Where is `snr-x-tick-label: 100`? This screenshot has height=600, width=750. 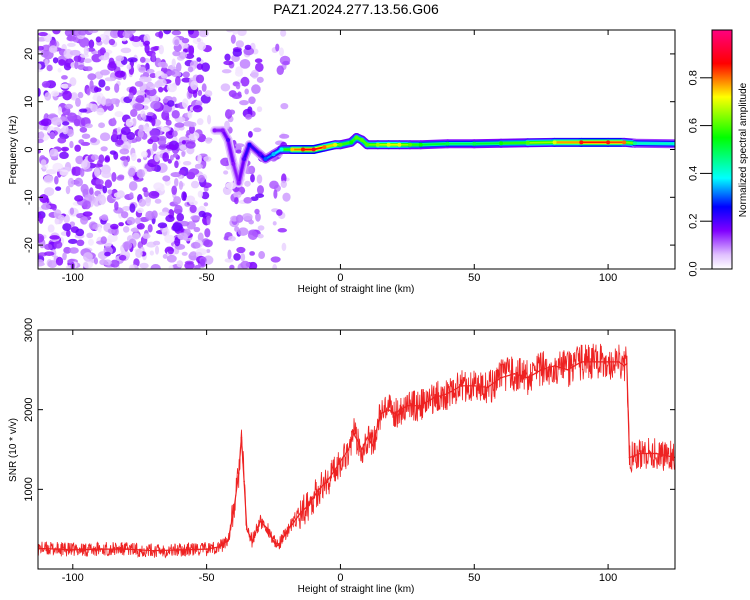
snr-x-tick-label: 100 is located at coordinates (608, 578).